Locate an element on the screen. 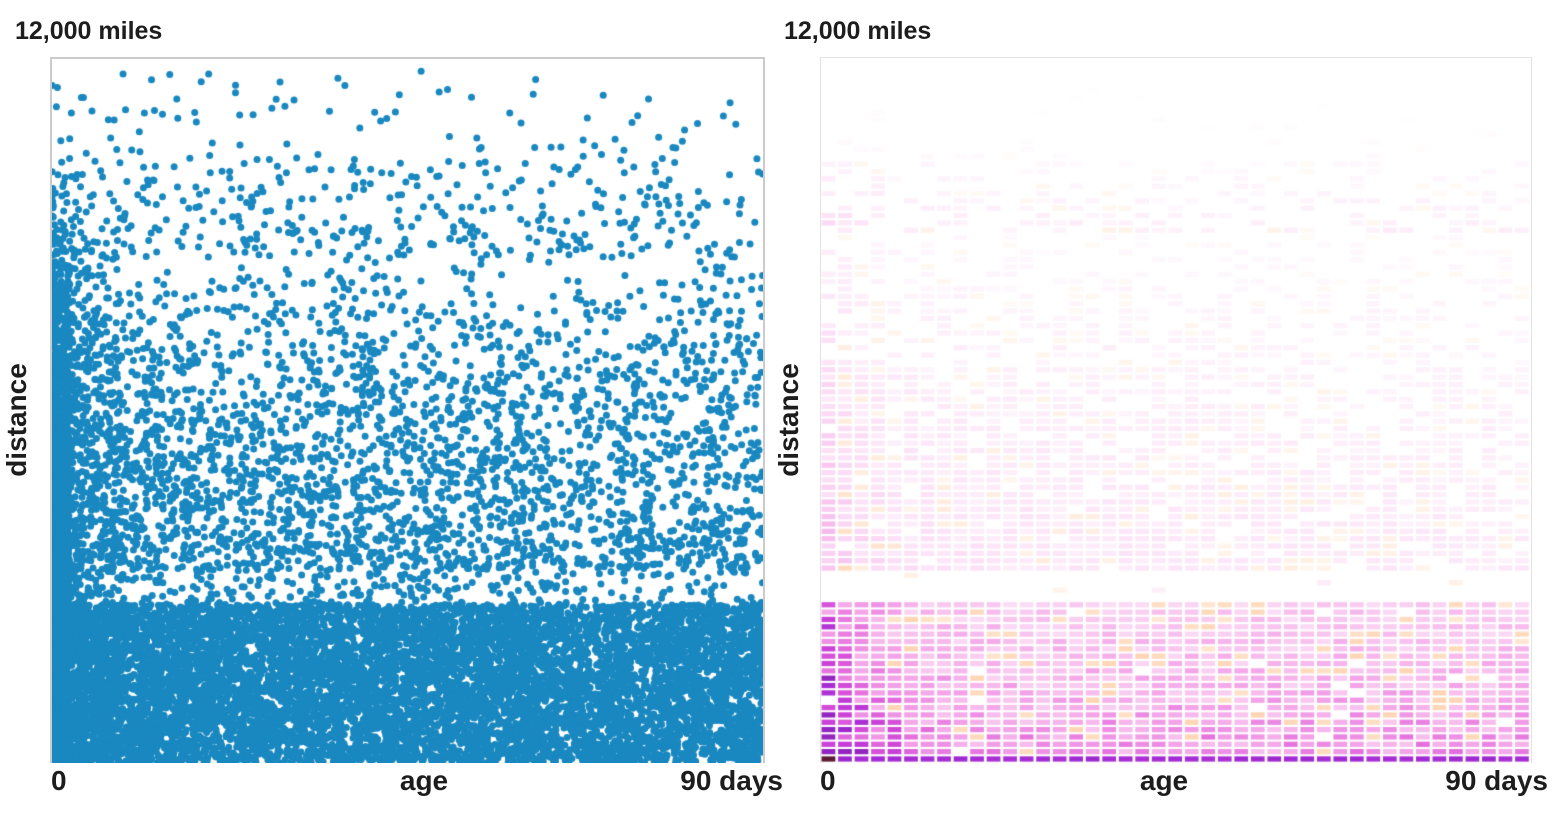 The width and height of the screenshot is (1560, 820). heatmap-x-tick-min: 0 is located at coordinates (828, 780).